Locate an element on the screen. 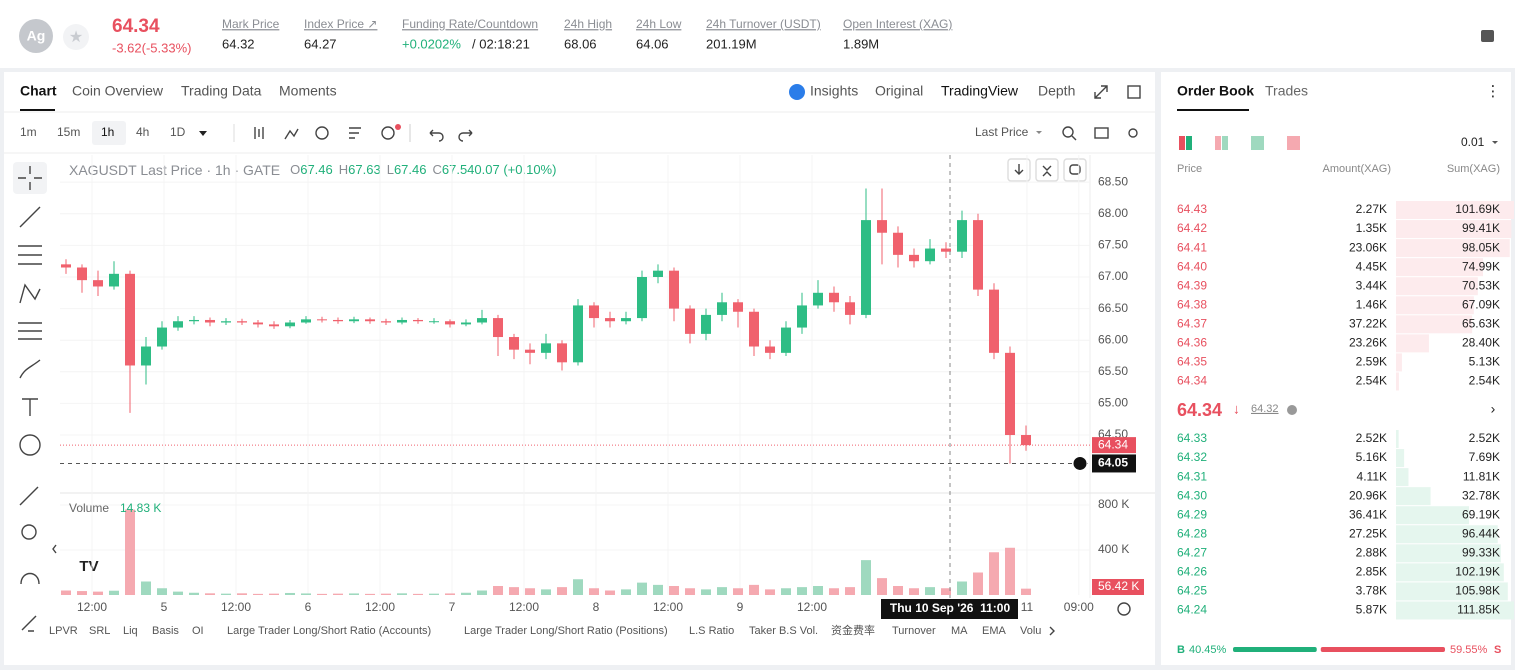  indicator: 资金费率 is located at coordinates (853, 630).